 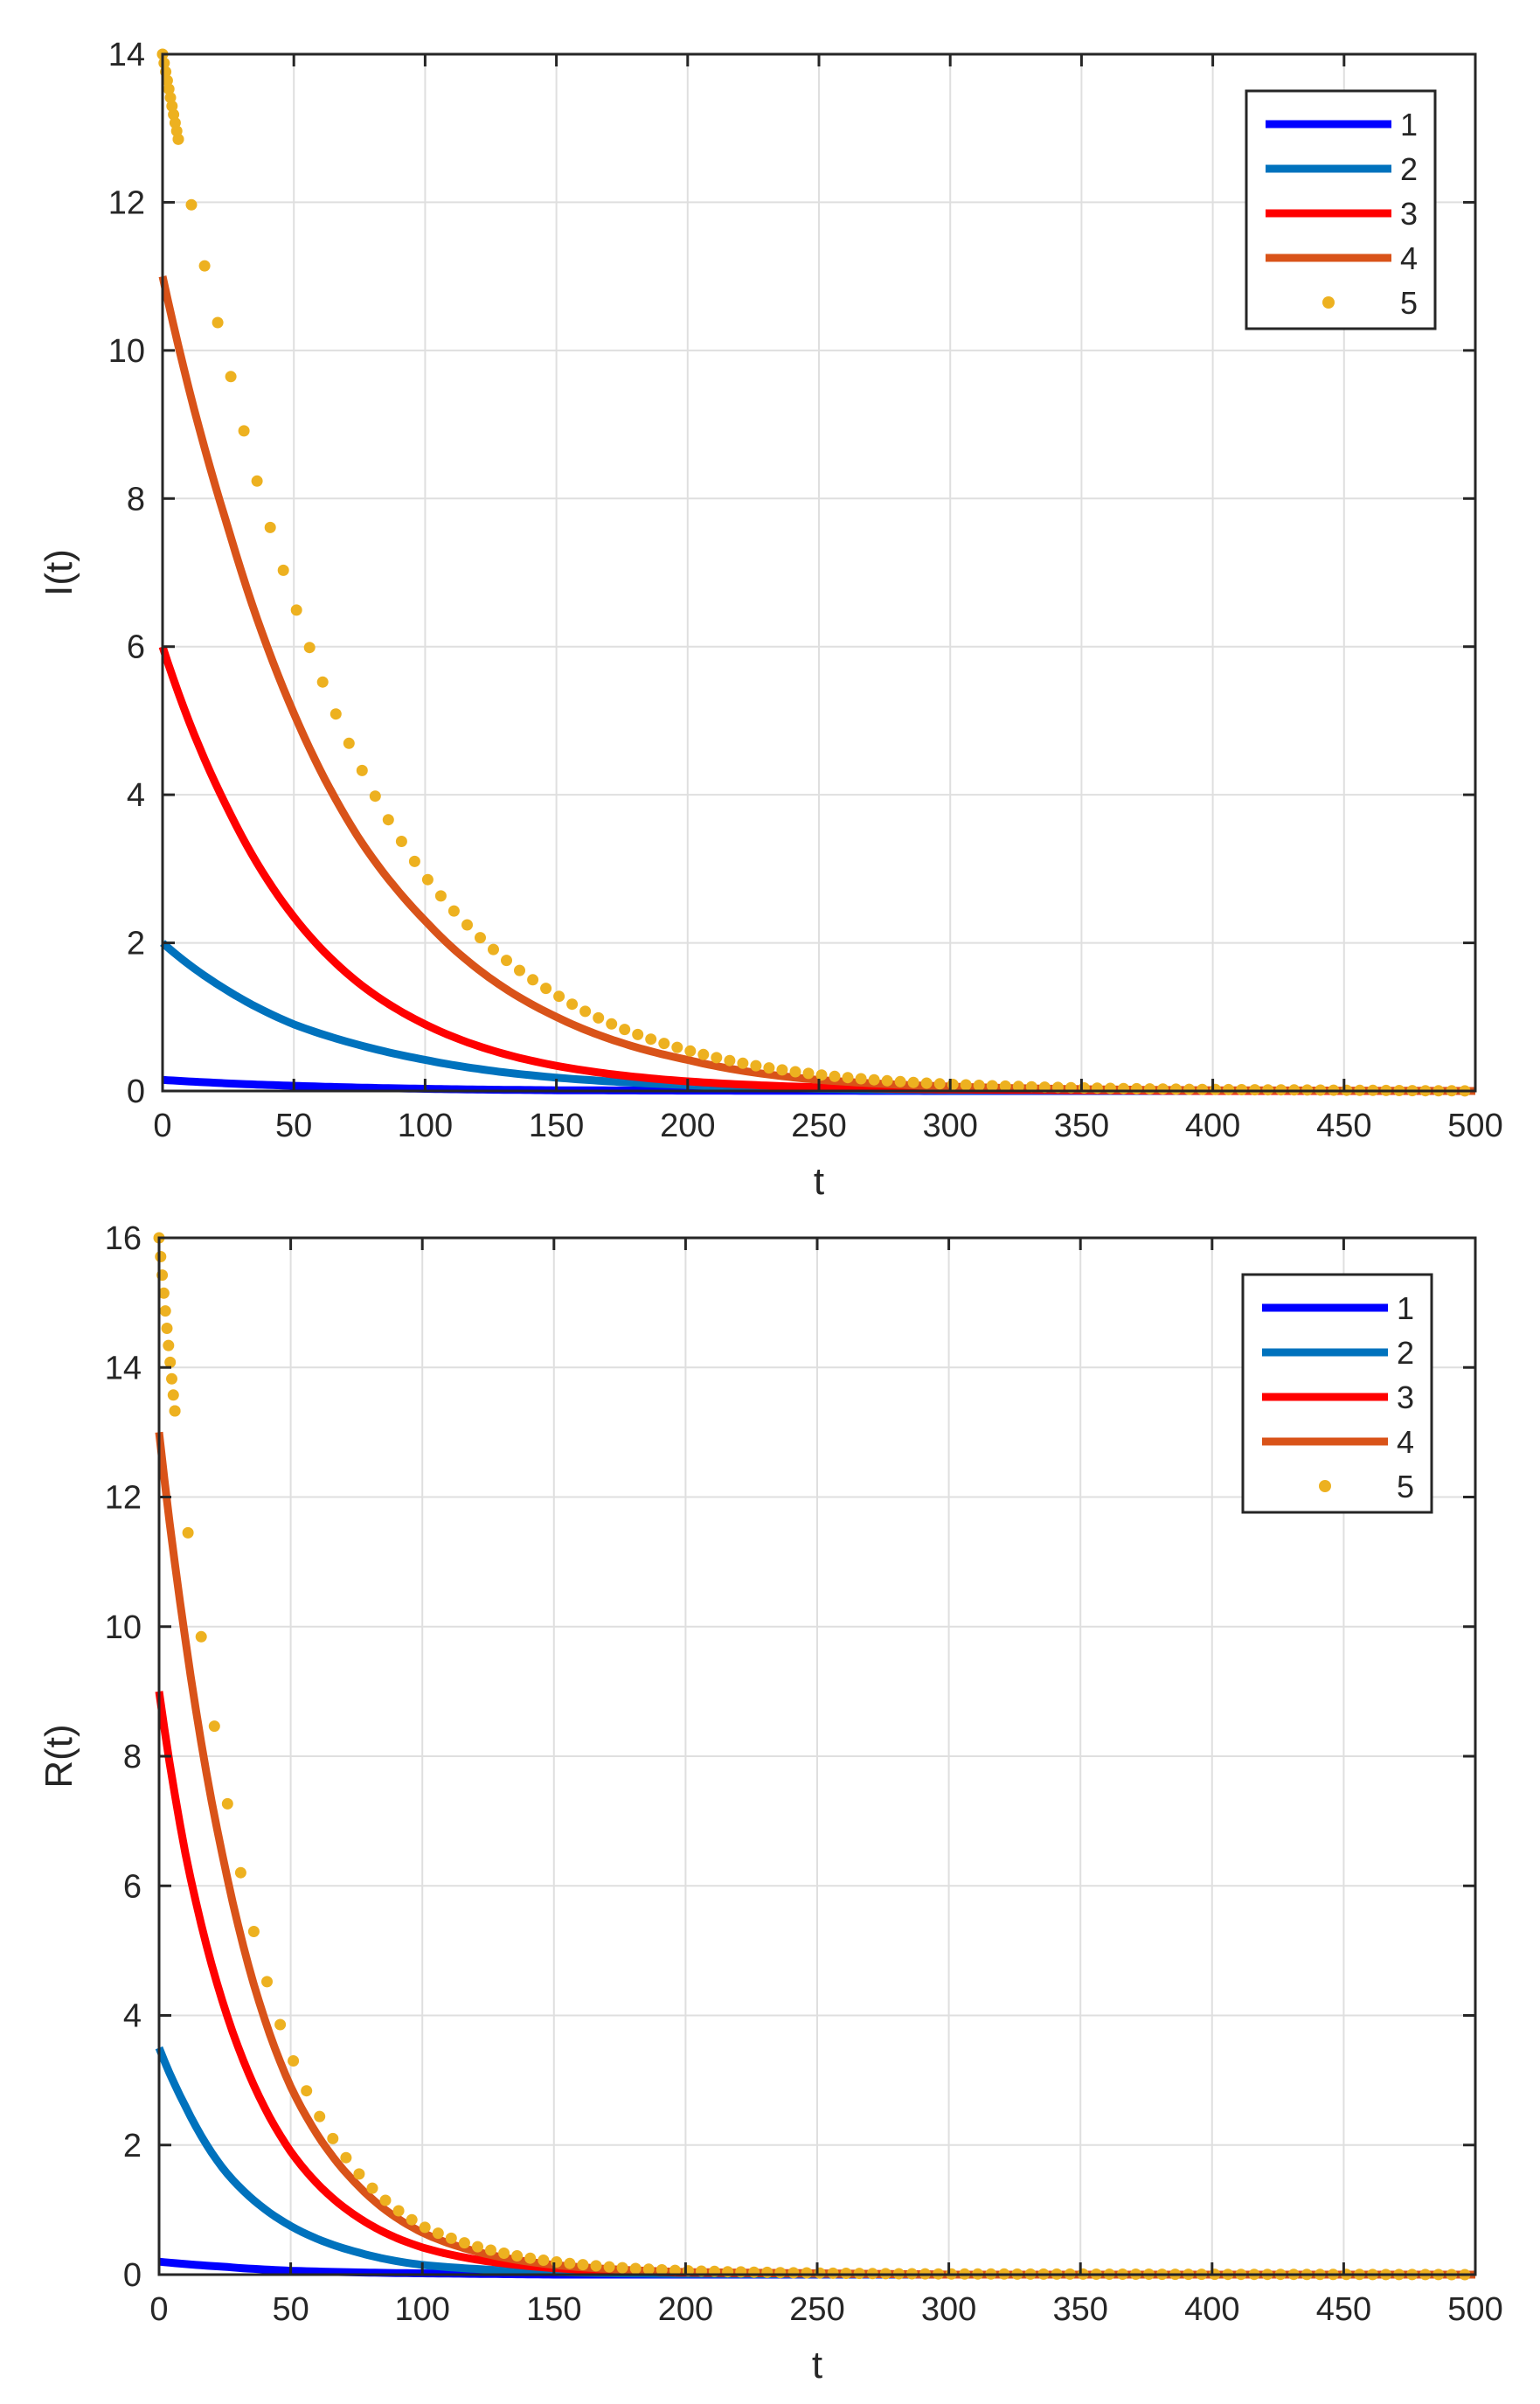 What do you see at coordinates (123, 1627) in the screenshot?
I see `y-tick-label: 10` at bounding box center [123, 1627].